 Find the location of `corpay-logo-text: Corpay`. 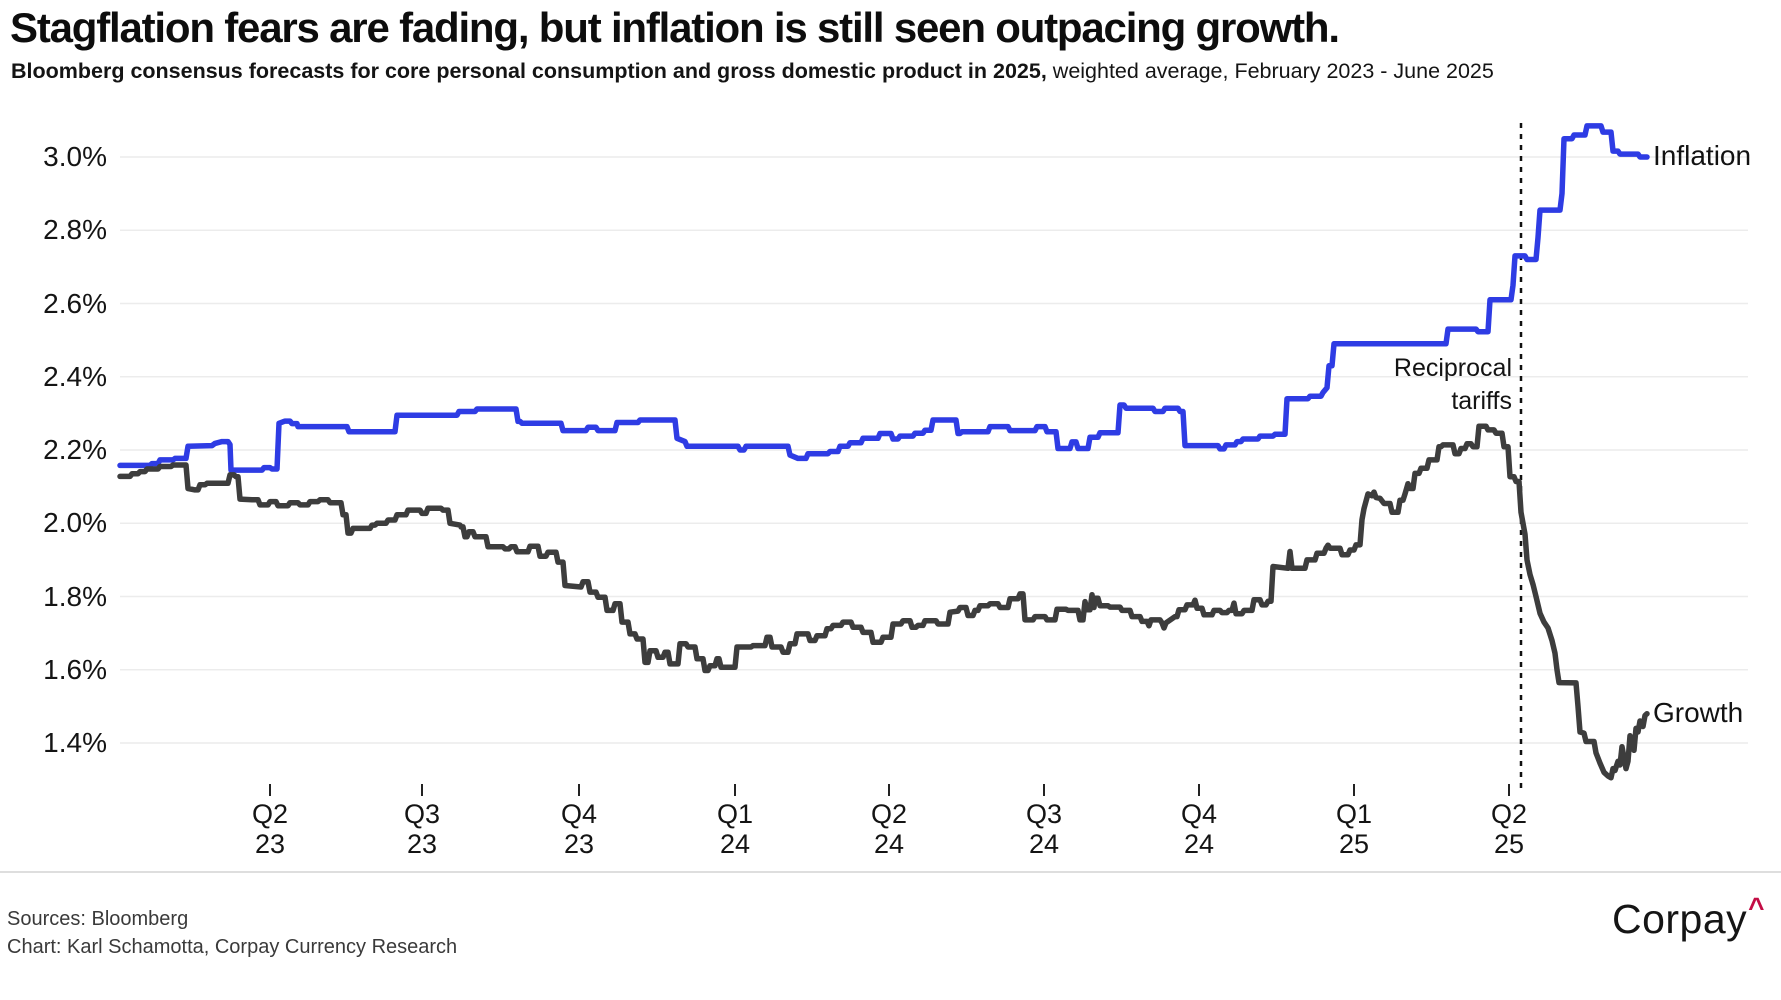

corpay-logo-text: Corpay is located at coordinates (1679, 919).